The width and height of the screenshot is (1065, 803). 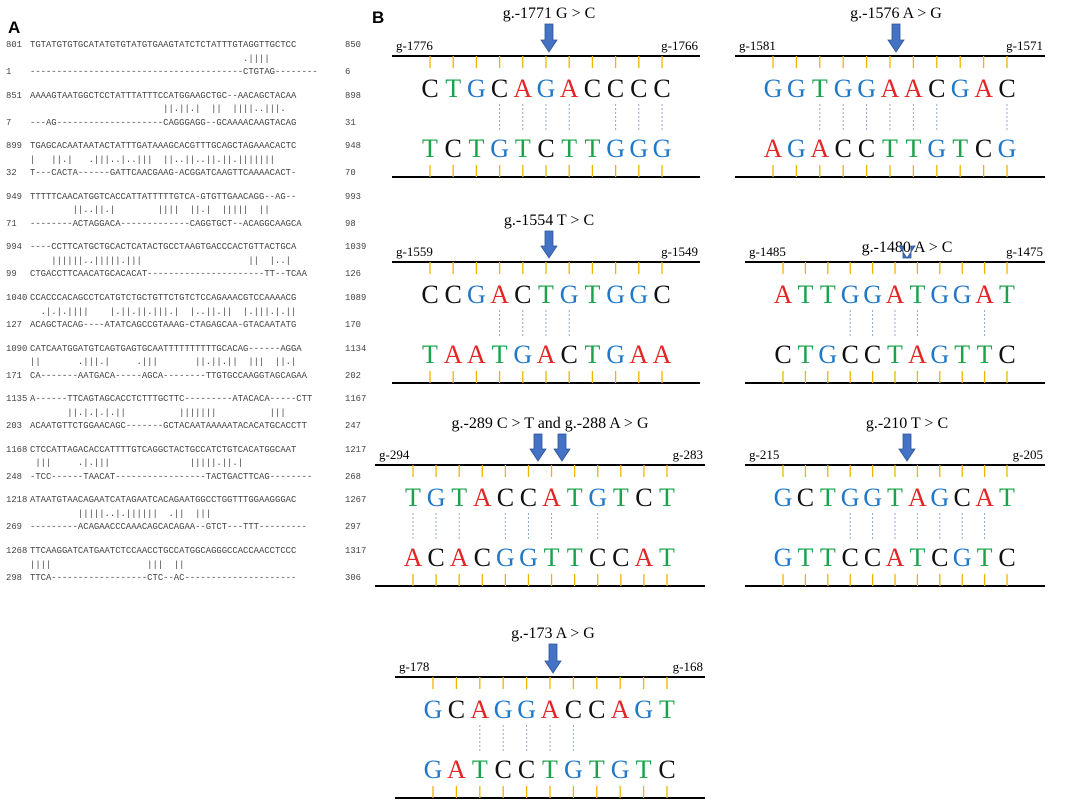 What do you see at coordinates (14, 45) in the screenshot?
I see `seq-start: 801` at bounding box center [14, 45].